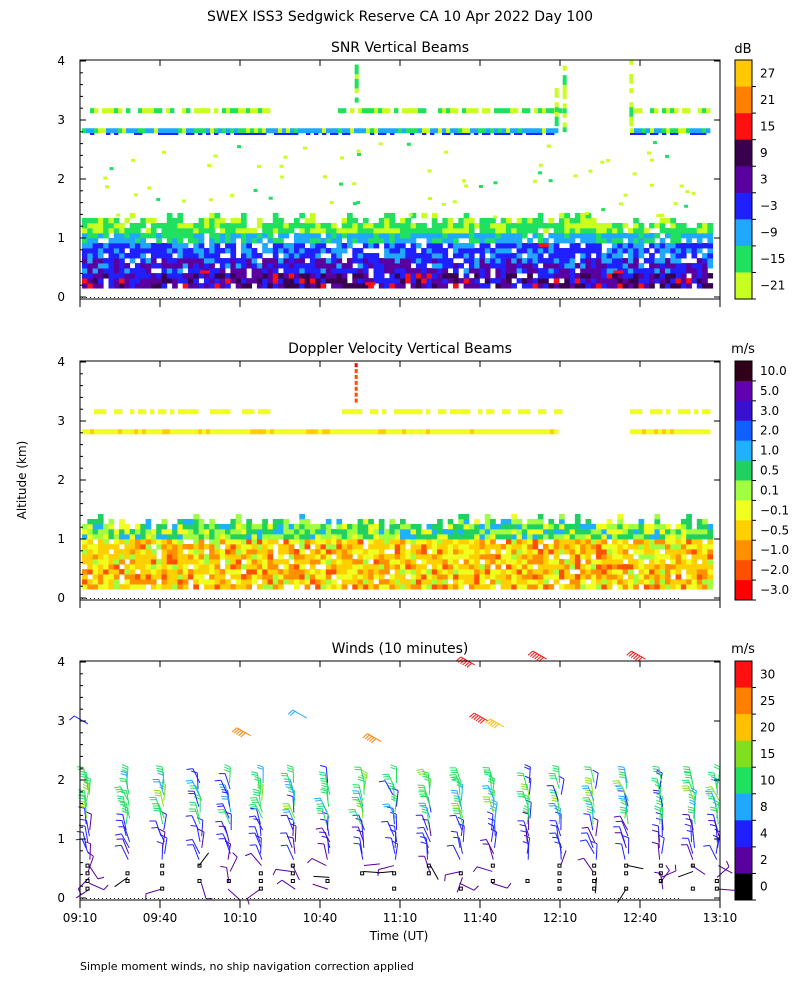  What do you see at coordinates (356, 371) in the screenshot?
I see `doppler-streak-cell` at bounding box center [356, 371].